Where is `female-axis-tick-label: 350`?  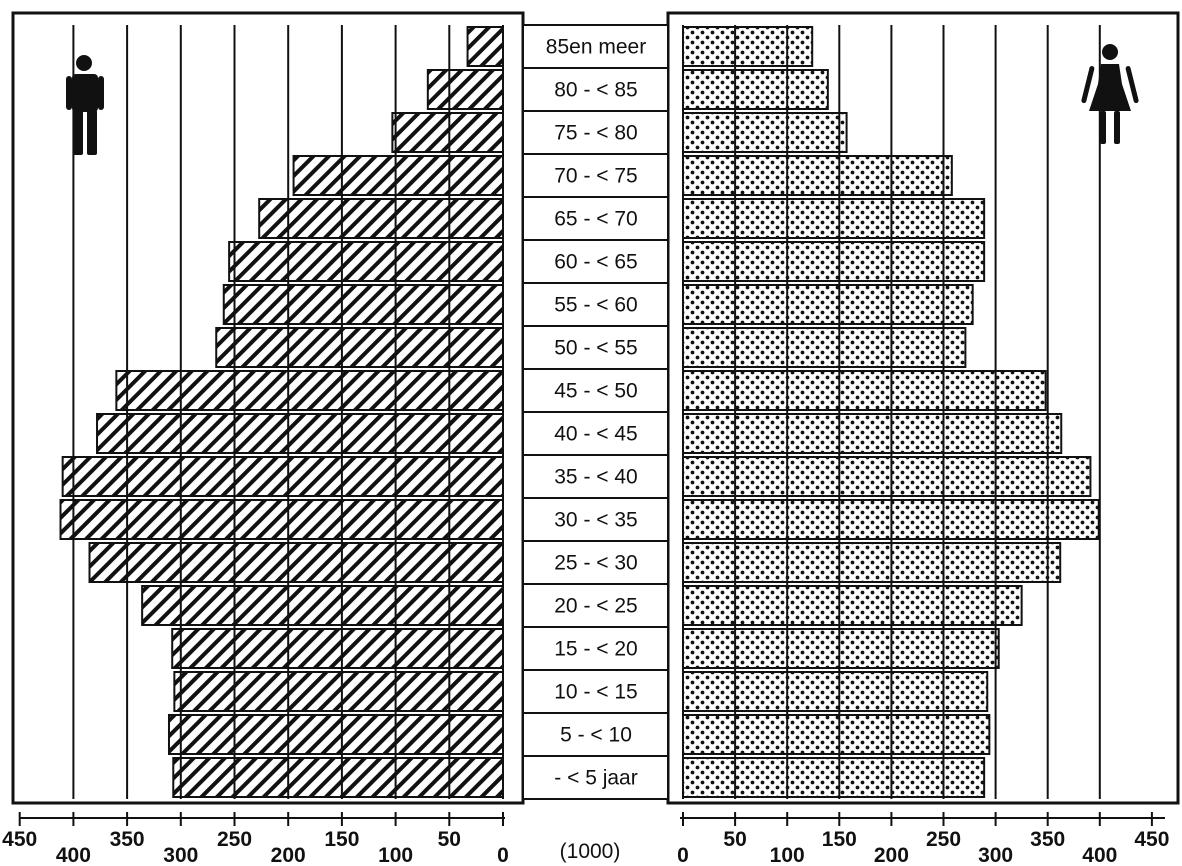
female-axis-tick-label: 350 is located at coordinates (1047, 839).